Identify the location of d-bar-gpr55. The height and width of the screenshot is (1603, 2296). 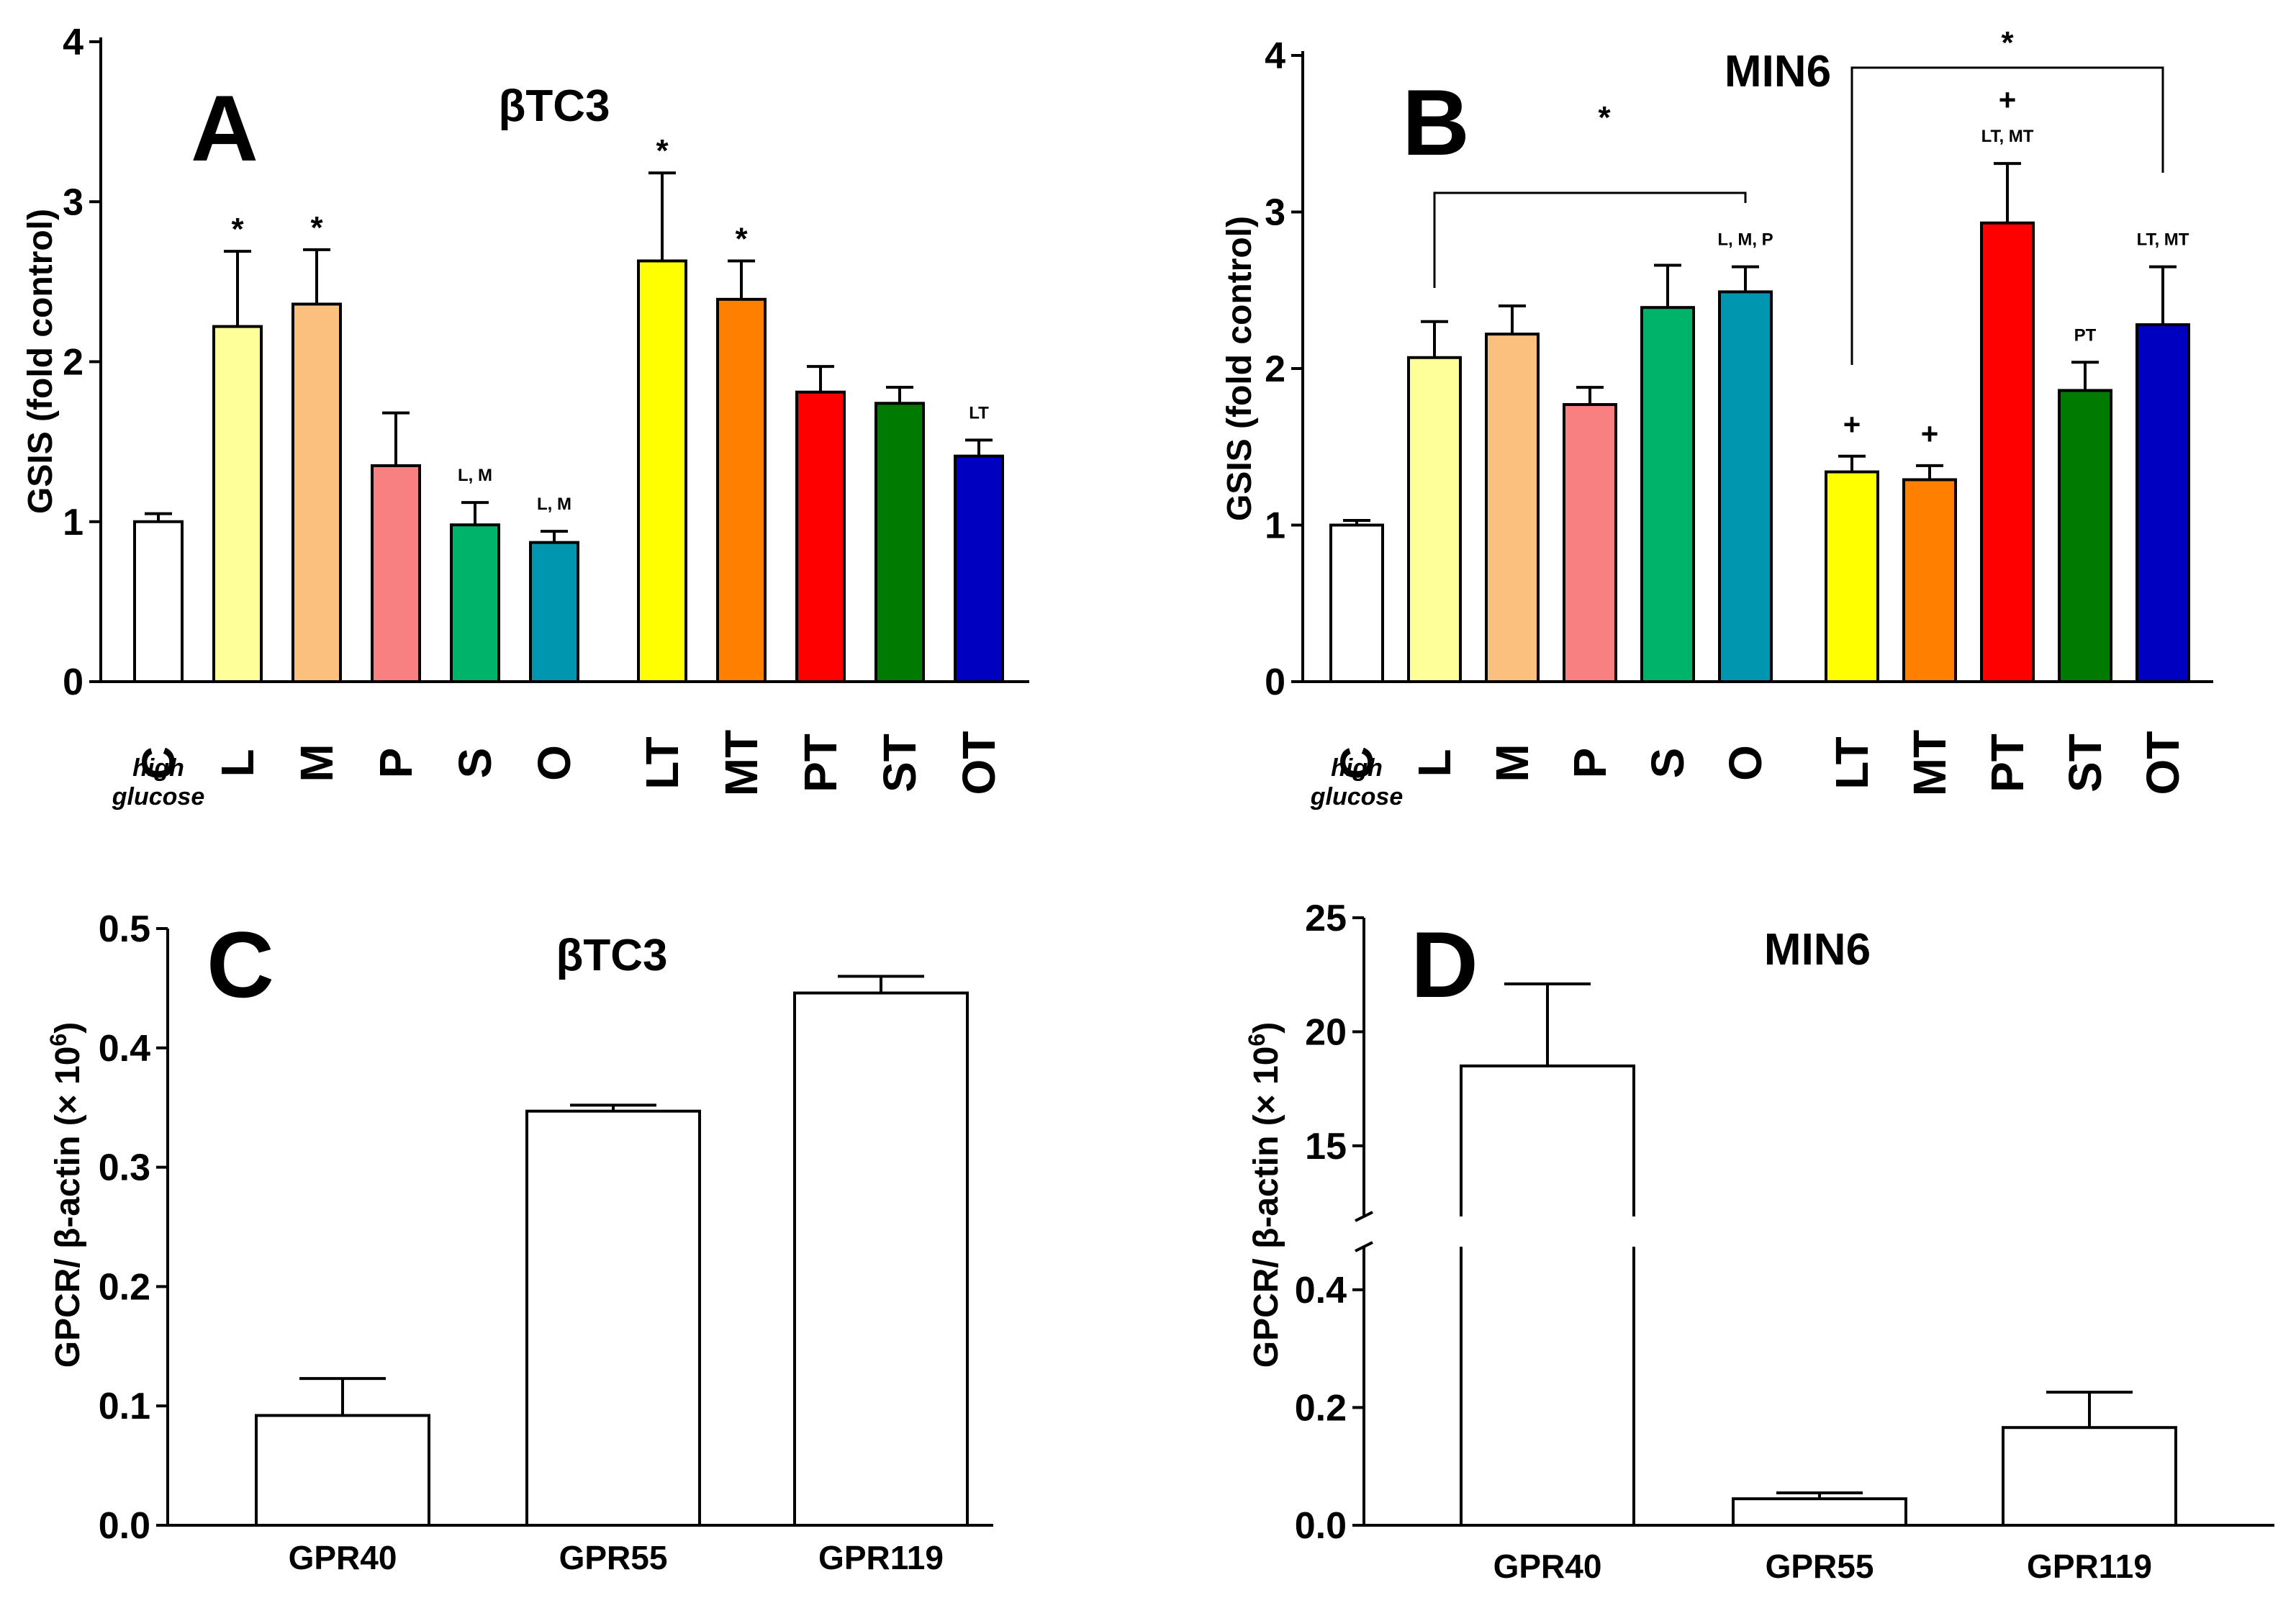
(1819, 1512).